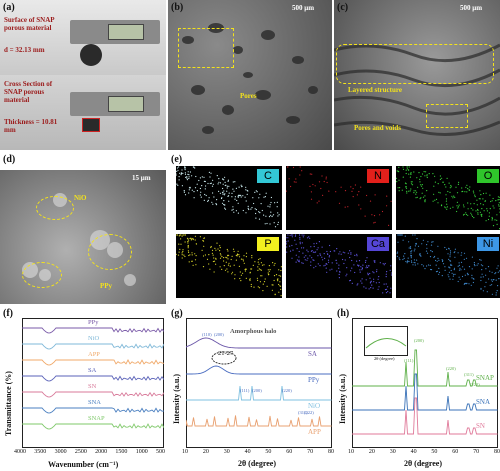  I want to click on eds-map-ni: Ni, so click(448, 266).